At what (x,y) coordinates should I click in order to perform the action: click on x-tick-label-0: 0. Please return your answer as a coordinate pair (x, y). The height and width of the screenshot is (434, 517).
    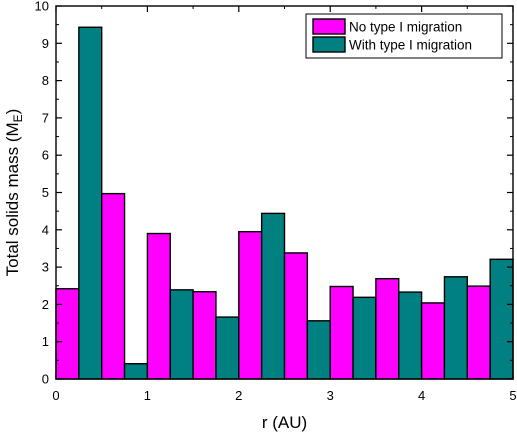
    Looking at the image, I should click on (55, 395).